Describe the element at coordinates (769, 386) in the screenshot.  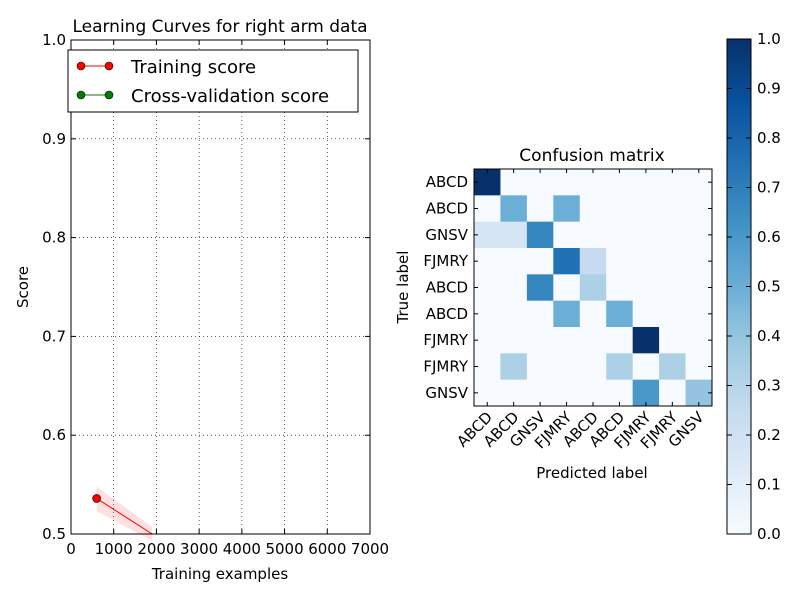
I see `colorbar-tick-label: 0.3` at that location.